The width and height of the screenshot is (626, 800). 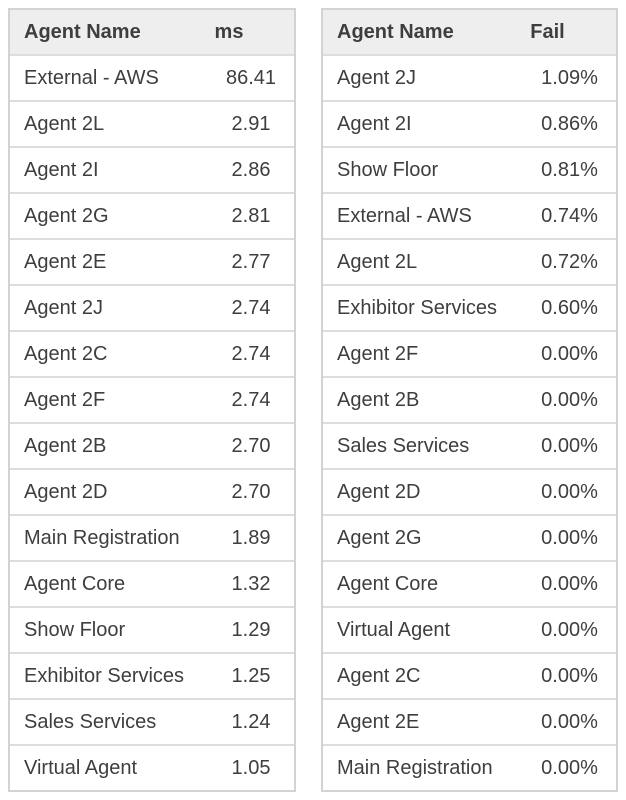 I want to click on value-cell: 0.60%, so click(x=569, y=309).